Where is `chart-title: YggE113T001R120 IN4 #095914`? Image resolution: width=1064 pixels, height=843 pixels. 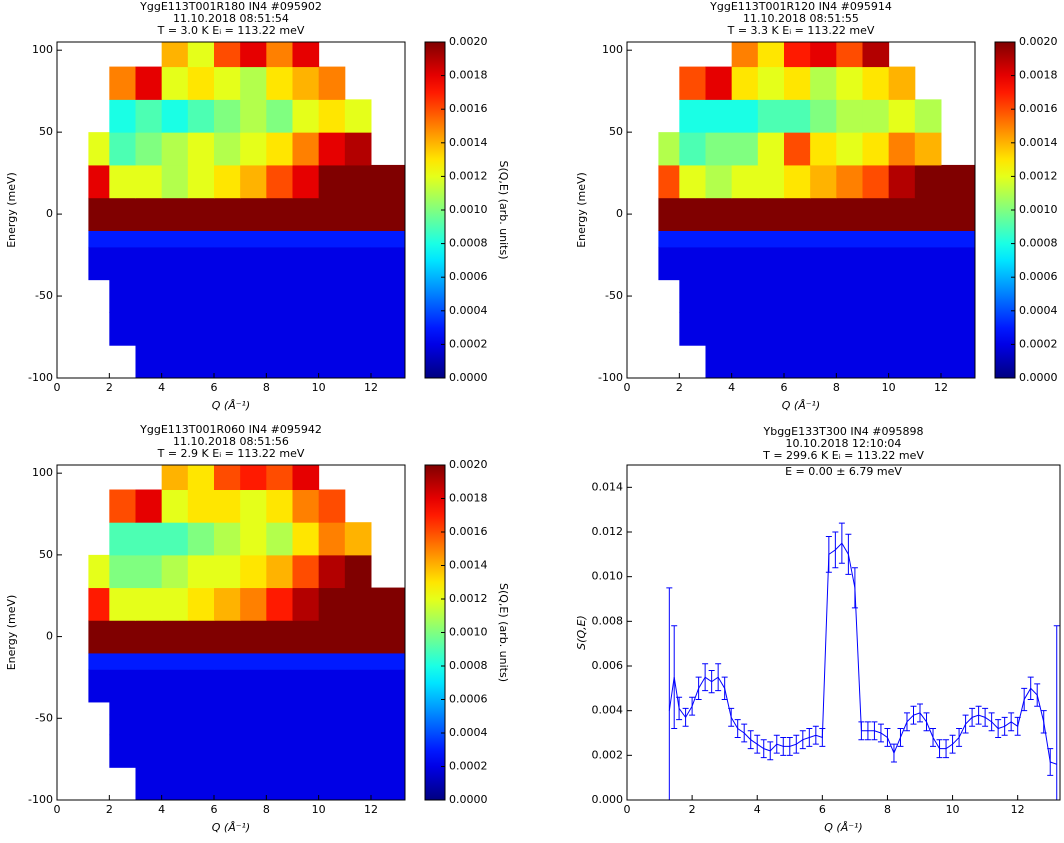
chart-title: YggE113T001R120 IN4 #095914 is located at coordinates (800, 6).